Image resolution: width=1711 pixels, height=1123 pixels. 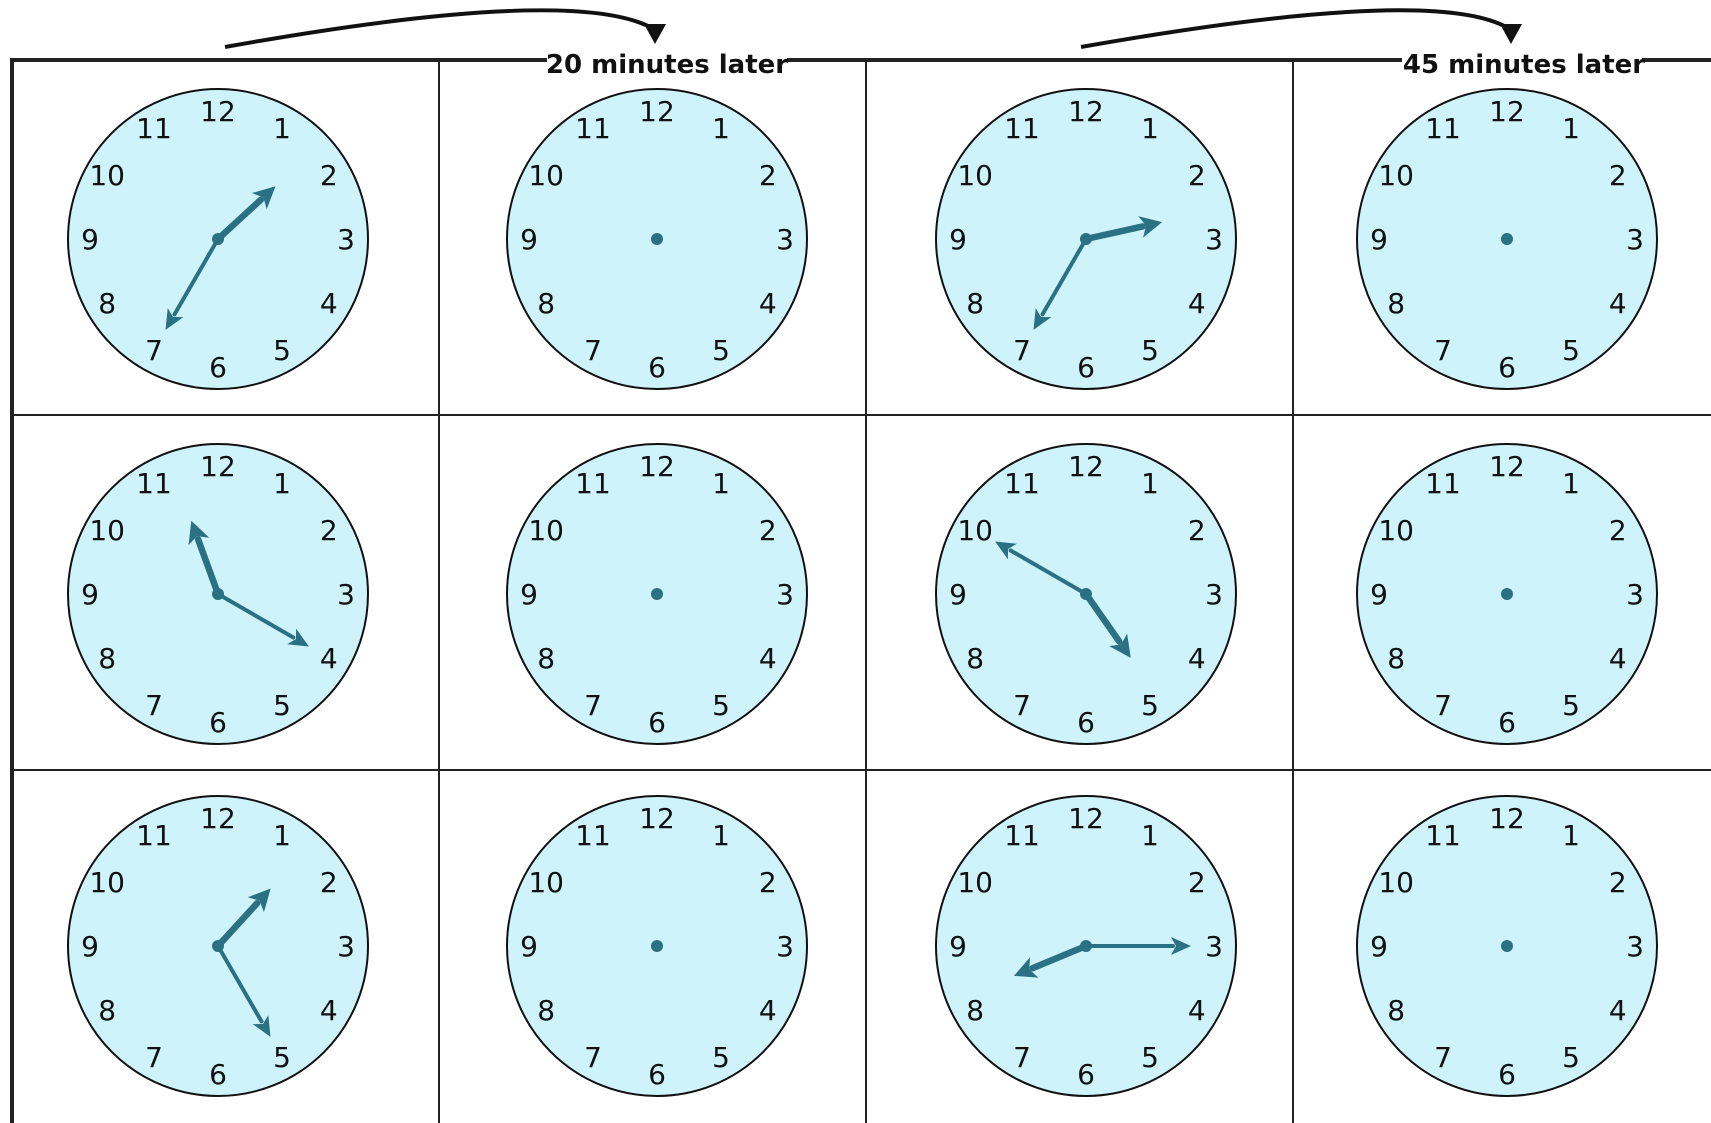 What do you see at coordinates (655, 34) in the screenshot?
I see `arrowhead-icon` at bounding box center [655, 34].